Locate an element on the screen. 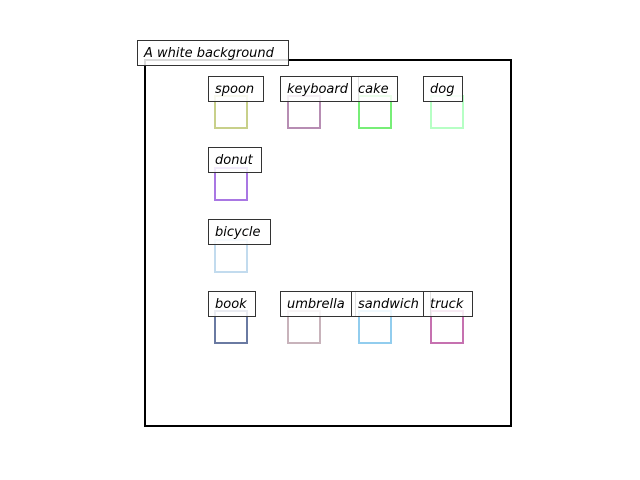  cake-label: cake is located at coordinates (374, 89).